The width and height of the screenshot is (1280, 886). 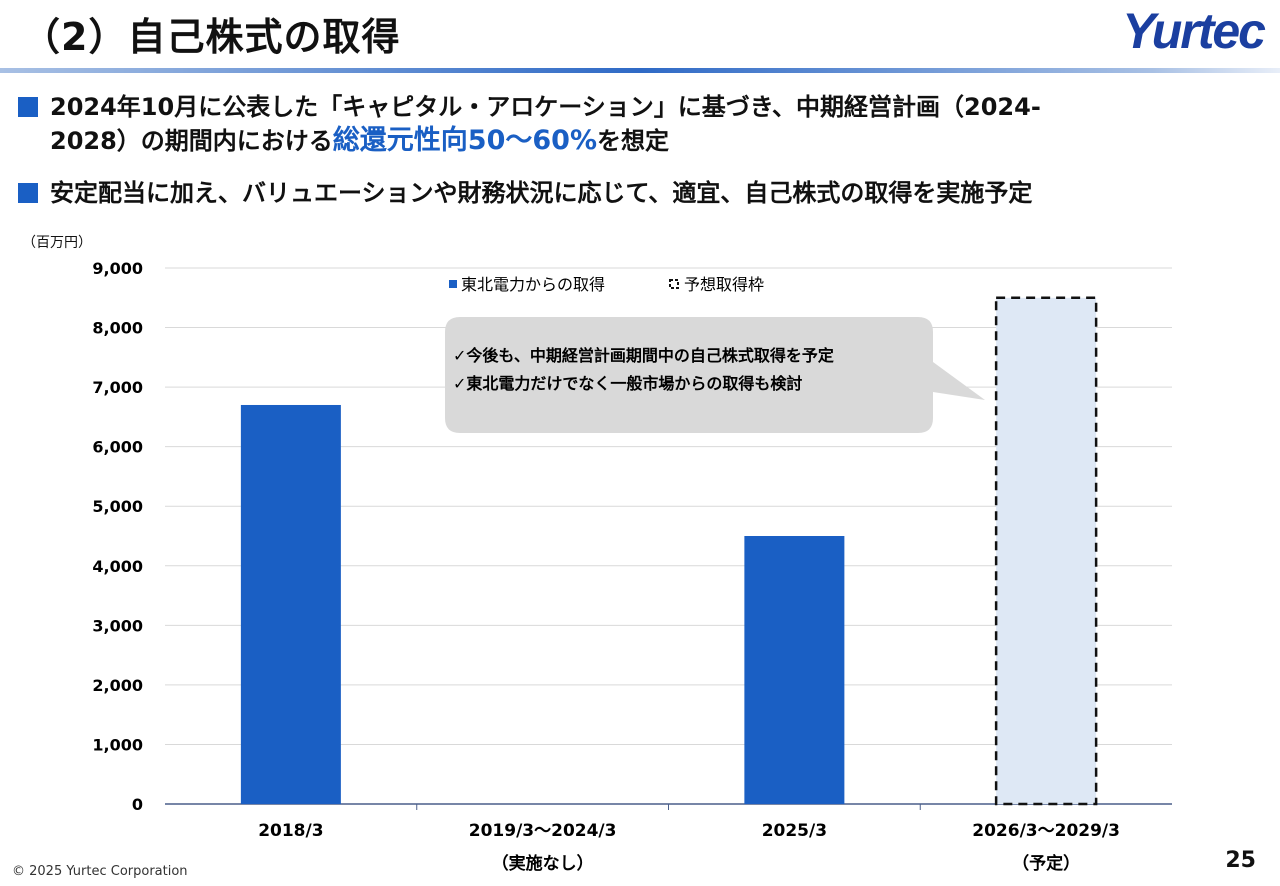 What do you see at coordinates (117, 268) in the screenshot?
I see `y-tick-label: 9,000` at bounding box center [117, 268].